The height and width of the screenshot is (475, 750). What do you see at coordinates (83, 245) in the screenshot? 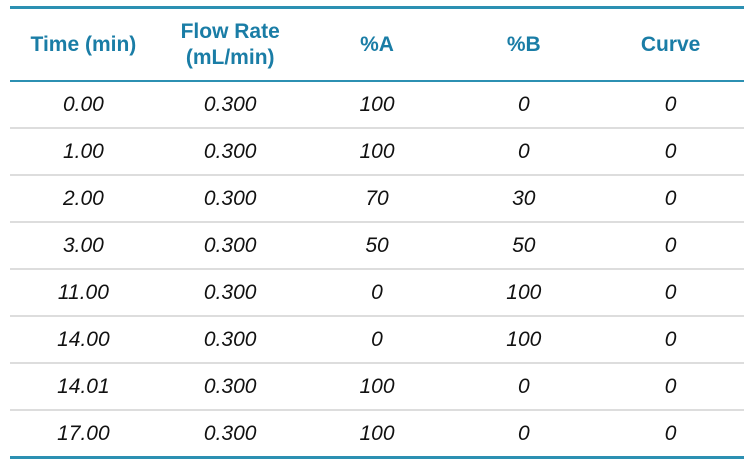
I see `table-cell: 3.00` at bounding box center [83, 245].